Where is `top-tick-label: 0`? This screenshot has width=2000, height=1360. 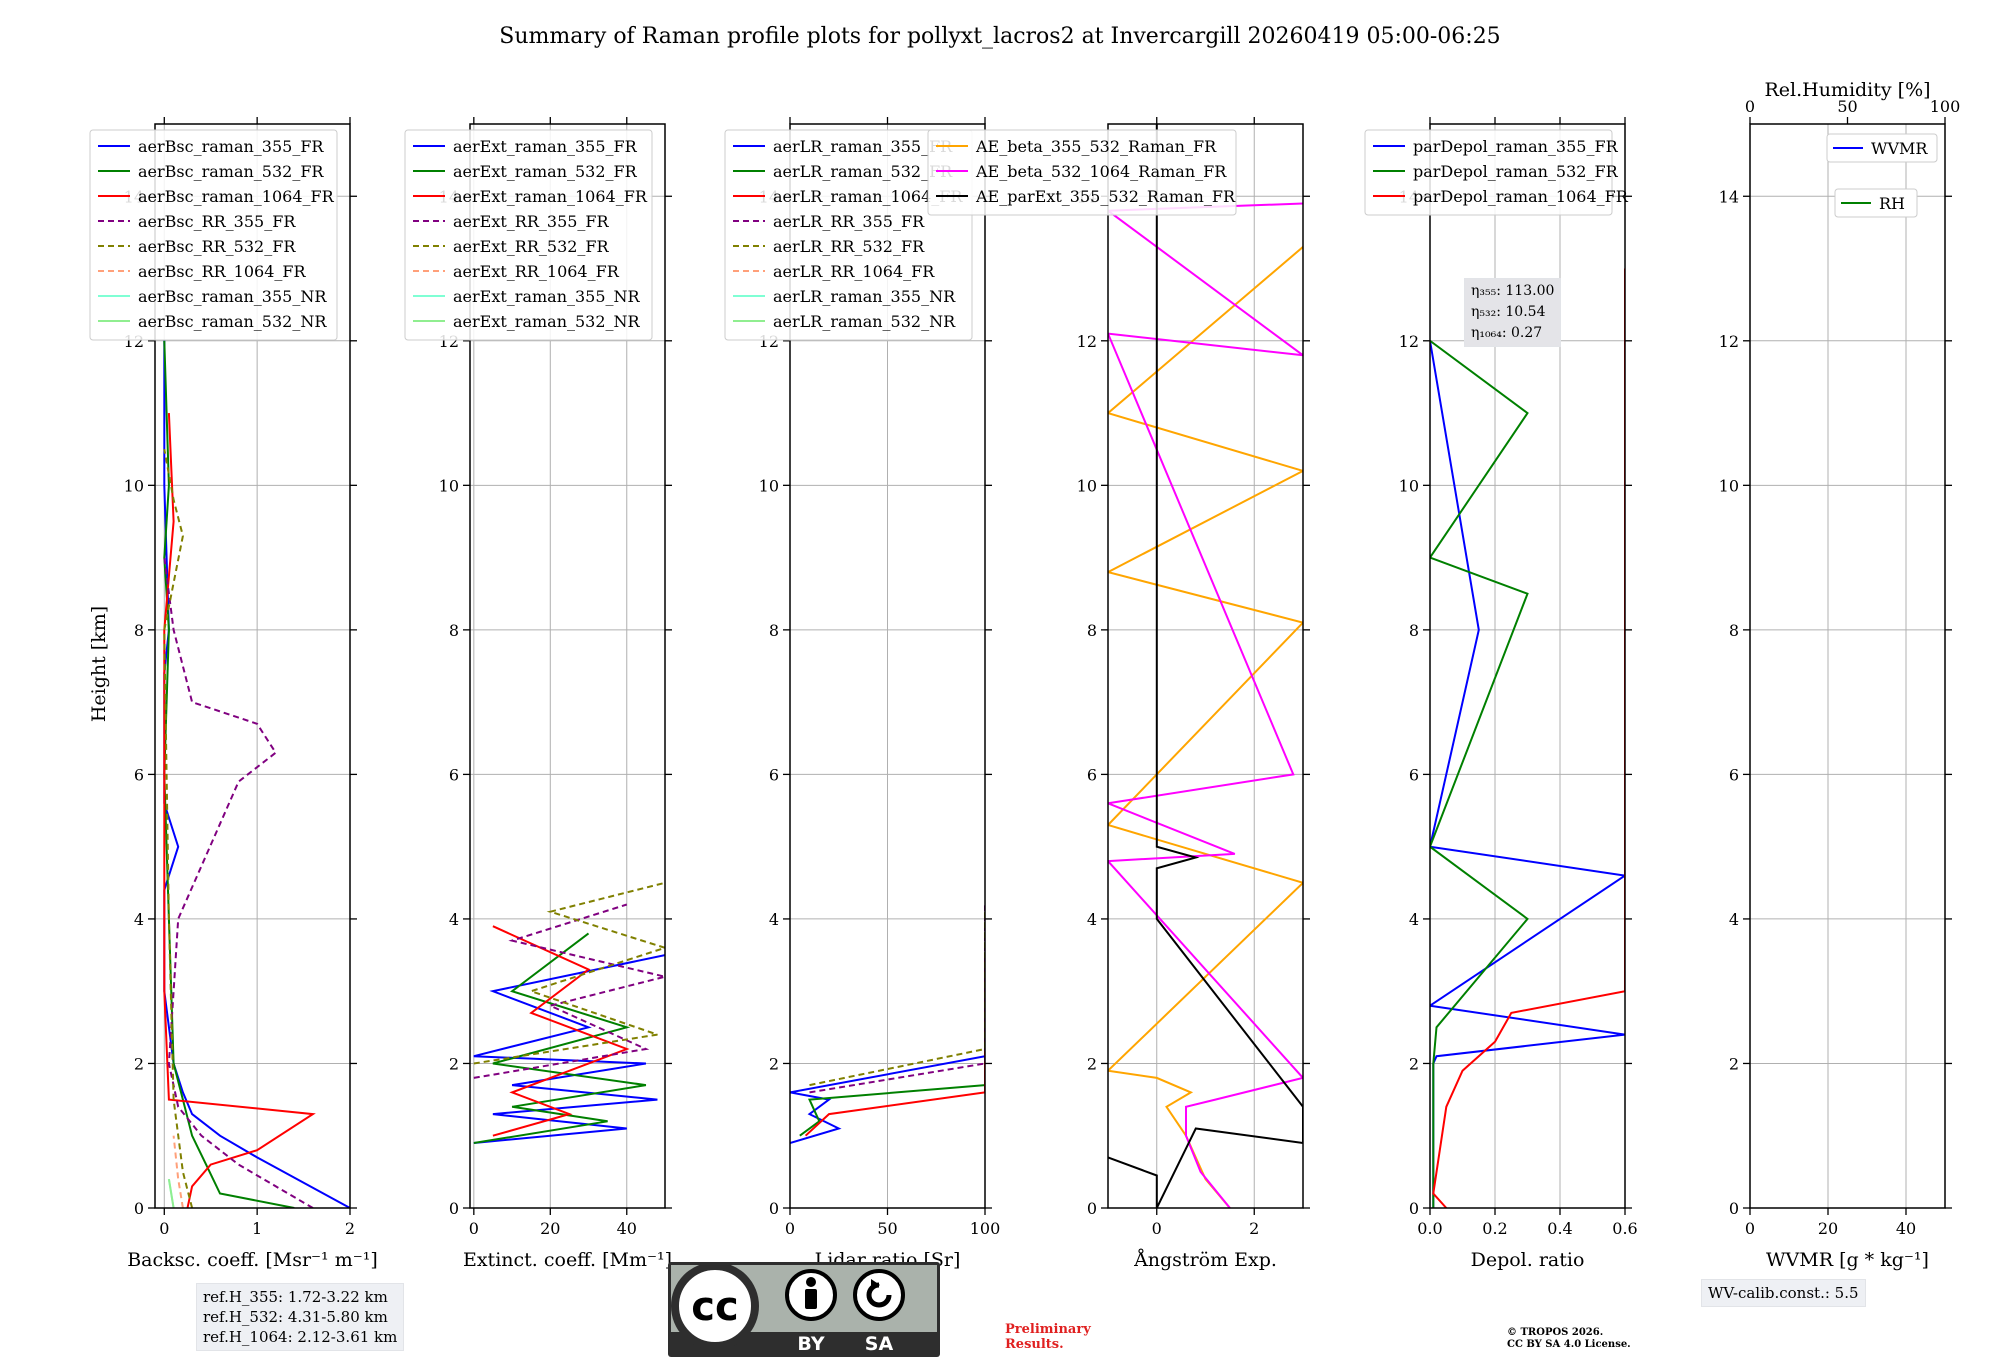 top-tick-label: 0 is located at coordinates (1750, 106).